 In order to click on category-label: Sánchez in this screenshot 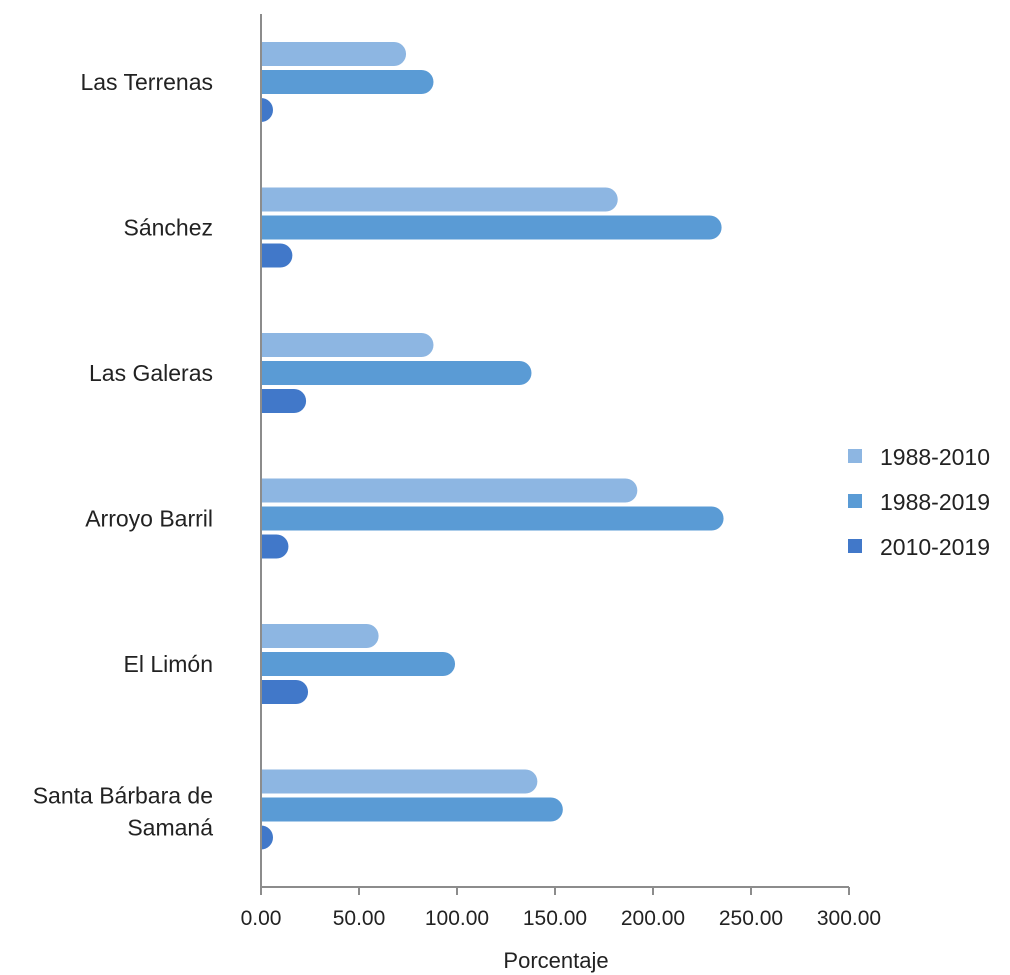, I will do `click(168, 228)`.